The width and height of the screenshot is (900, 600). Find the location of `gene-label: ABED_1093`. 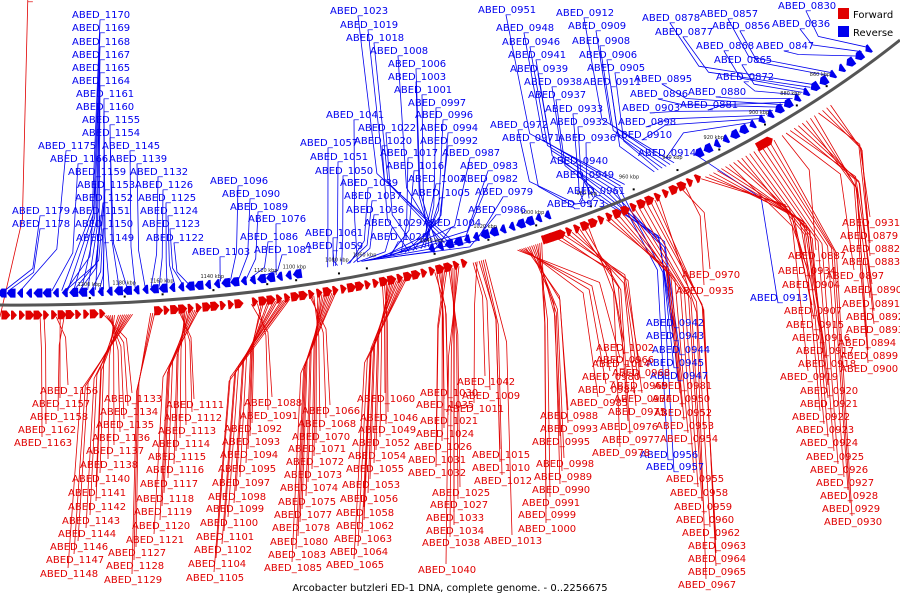

gene-label: ABED_1093 is located at coordinates (251, 442).